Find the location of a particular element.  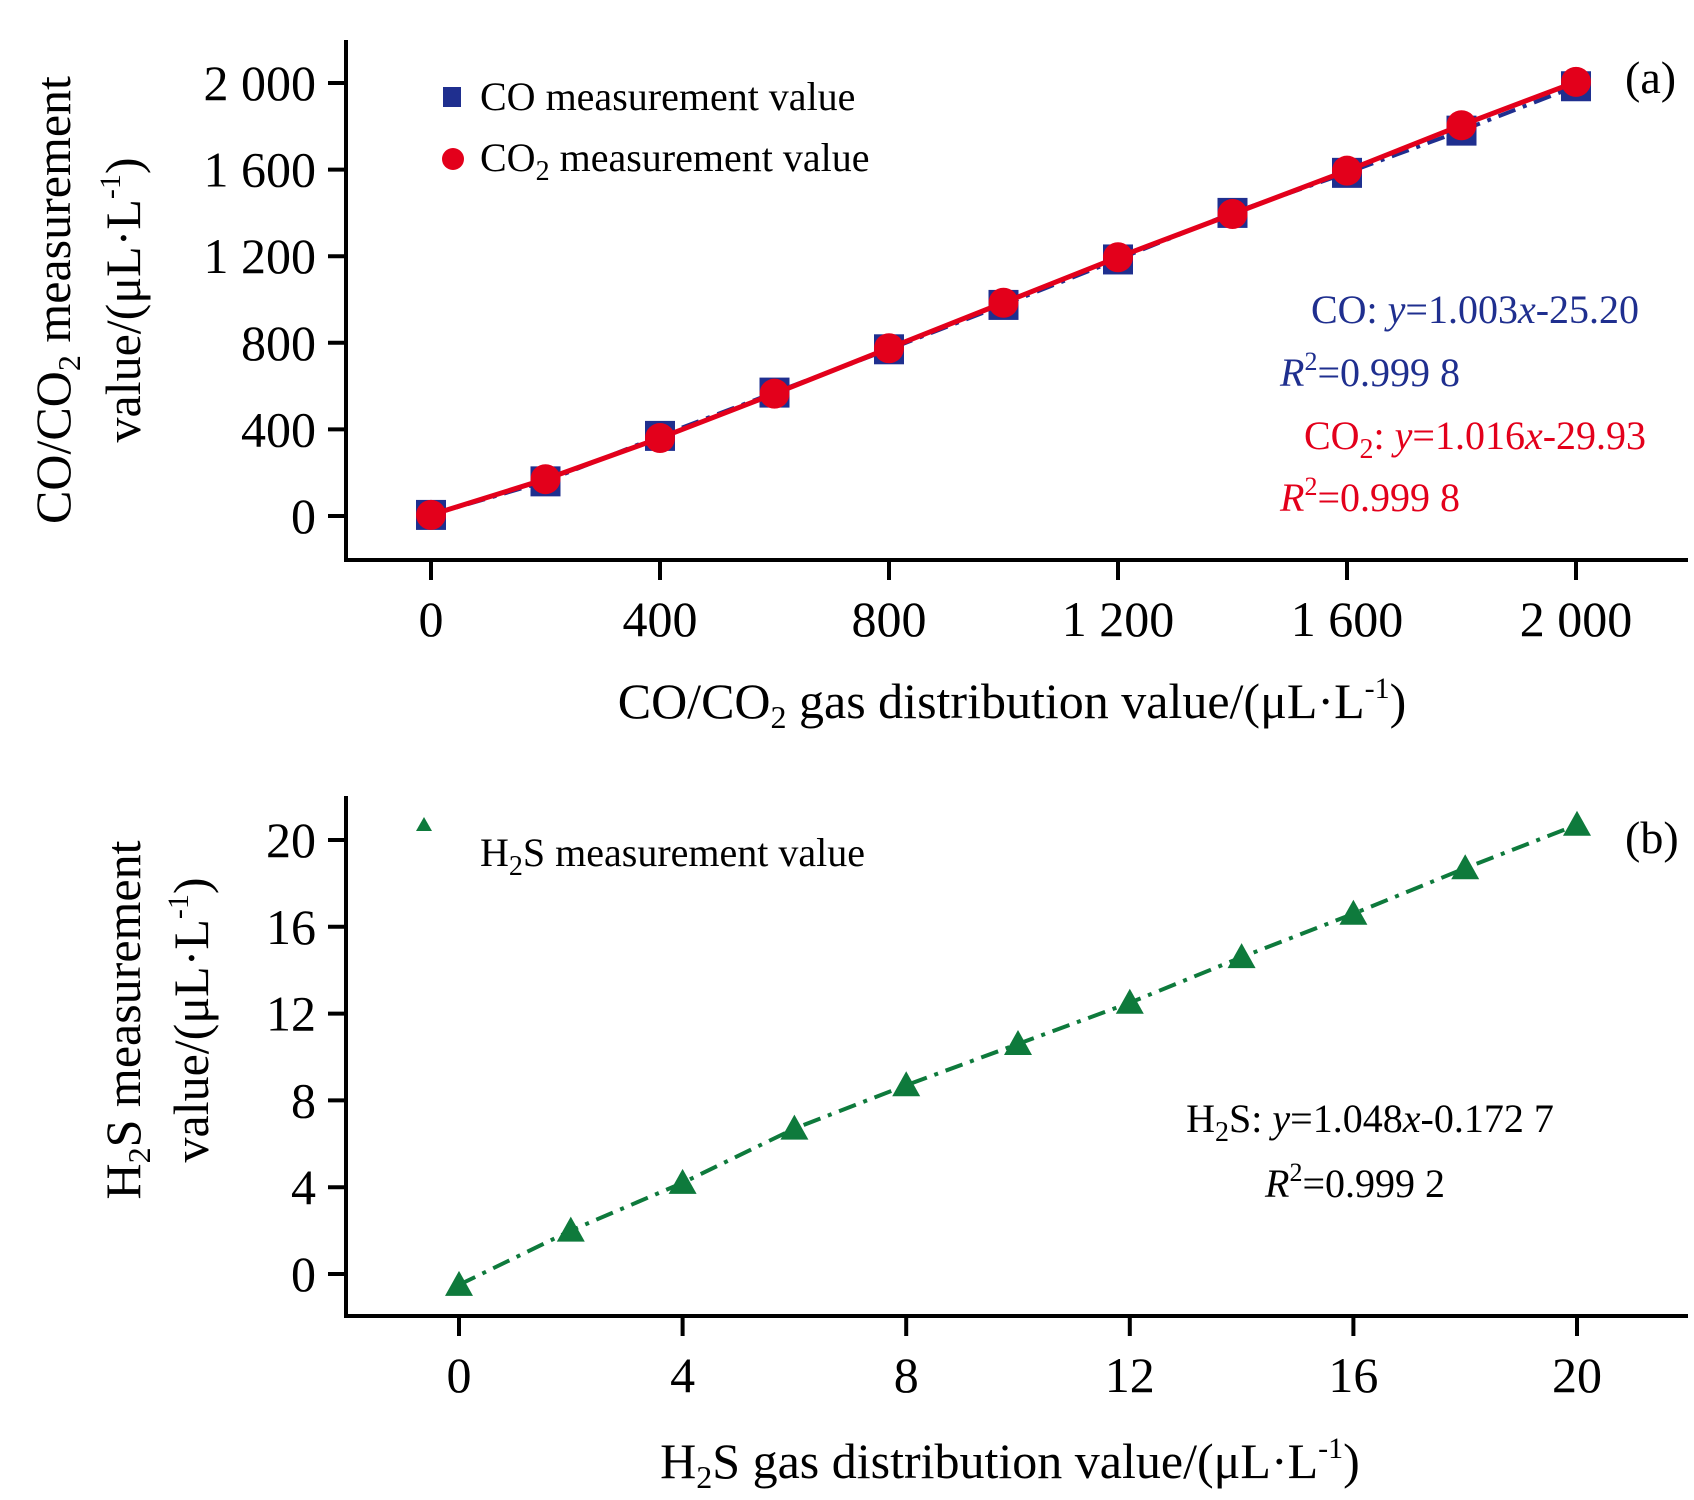

h2s-fit-r2: R2=0.999 2 is located at coordinates (1354, 1182).